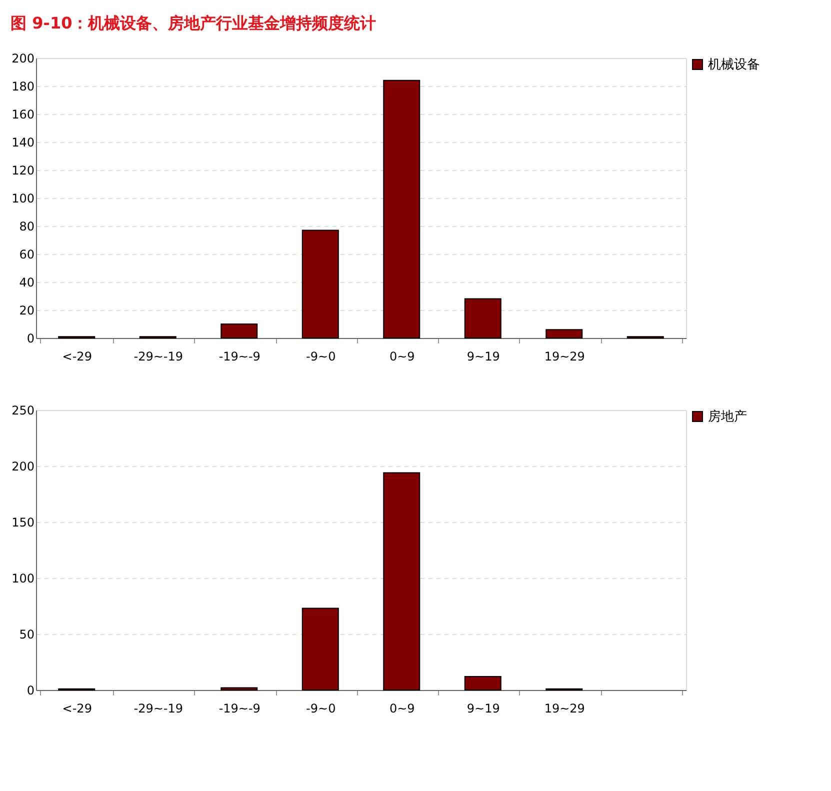  What do you see at coordinates (193, 23) in the screenshot?
I see `chart-title: 图 9-10：机械设备、房地产行业基金增持频度统计` at bounding box center [193, 23].